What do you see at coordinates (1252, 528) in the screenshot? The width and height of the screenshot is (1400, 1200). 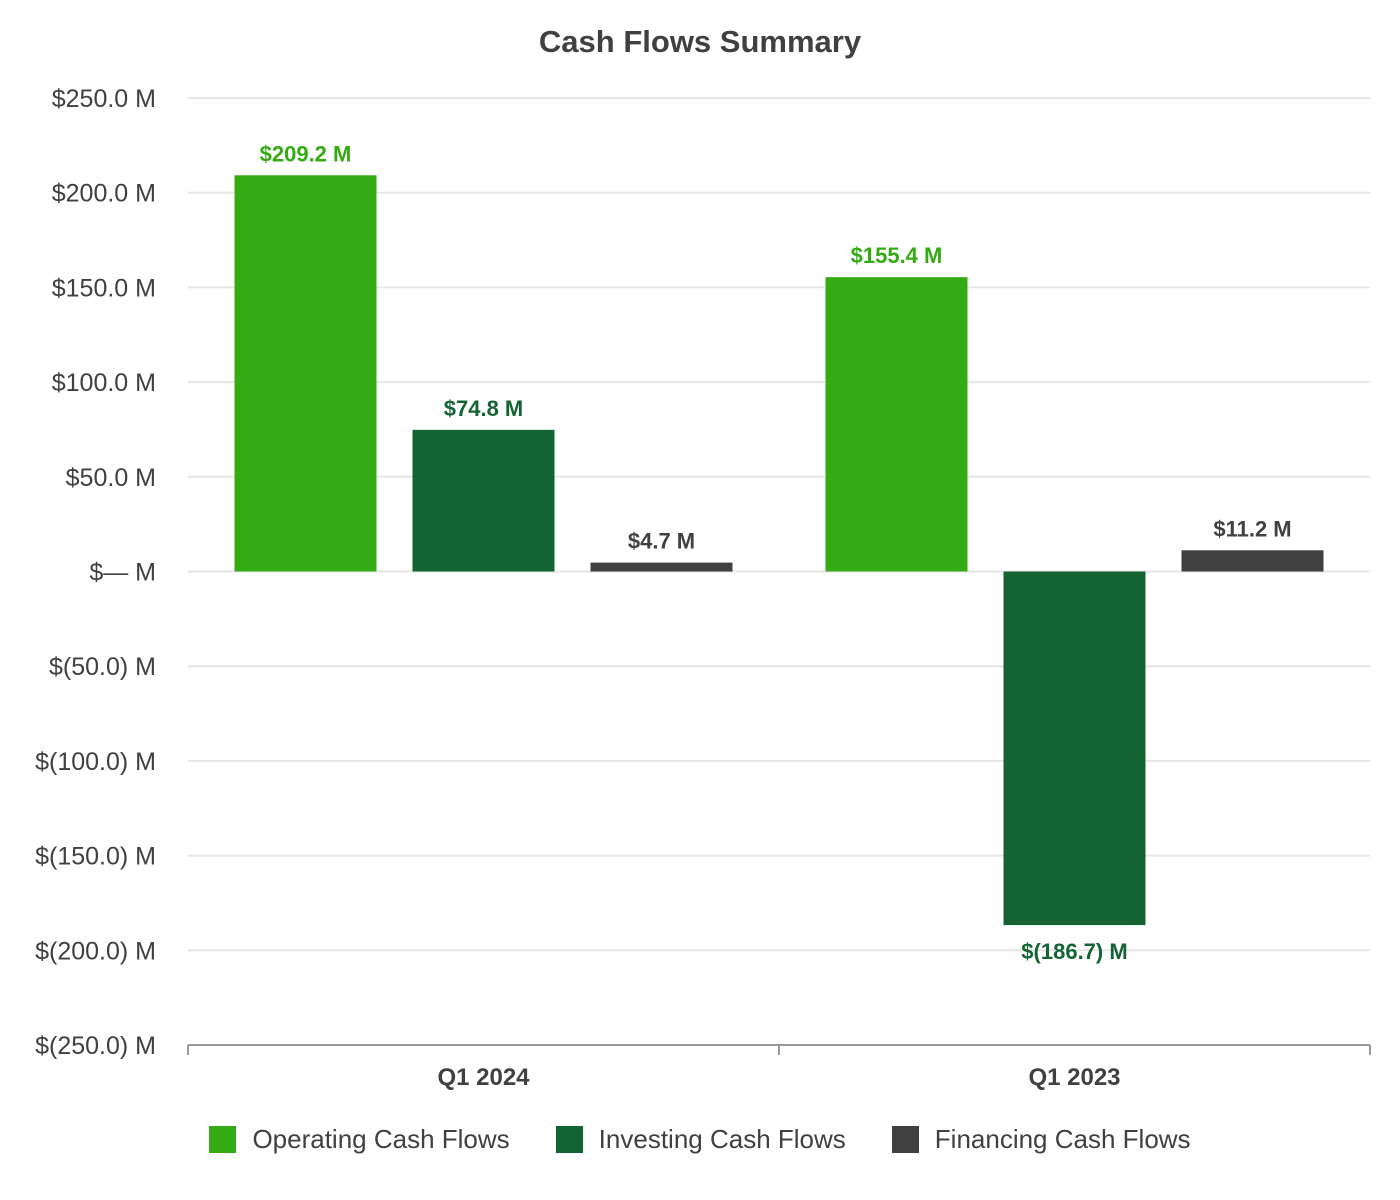 I see `data-label: $11.2 M` at bounding box center [1252, 528].